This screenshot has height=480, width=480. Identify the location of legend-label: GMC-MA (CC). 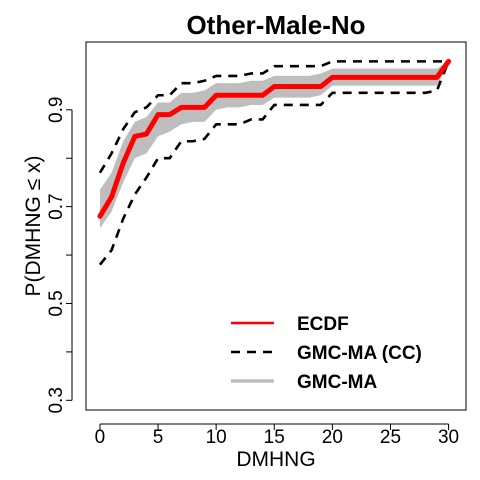
(359, 353).